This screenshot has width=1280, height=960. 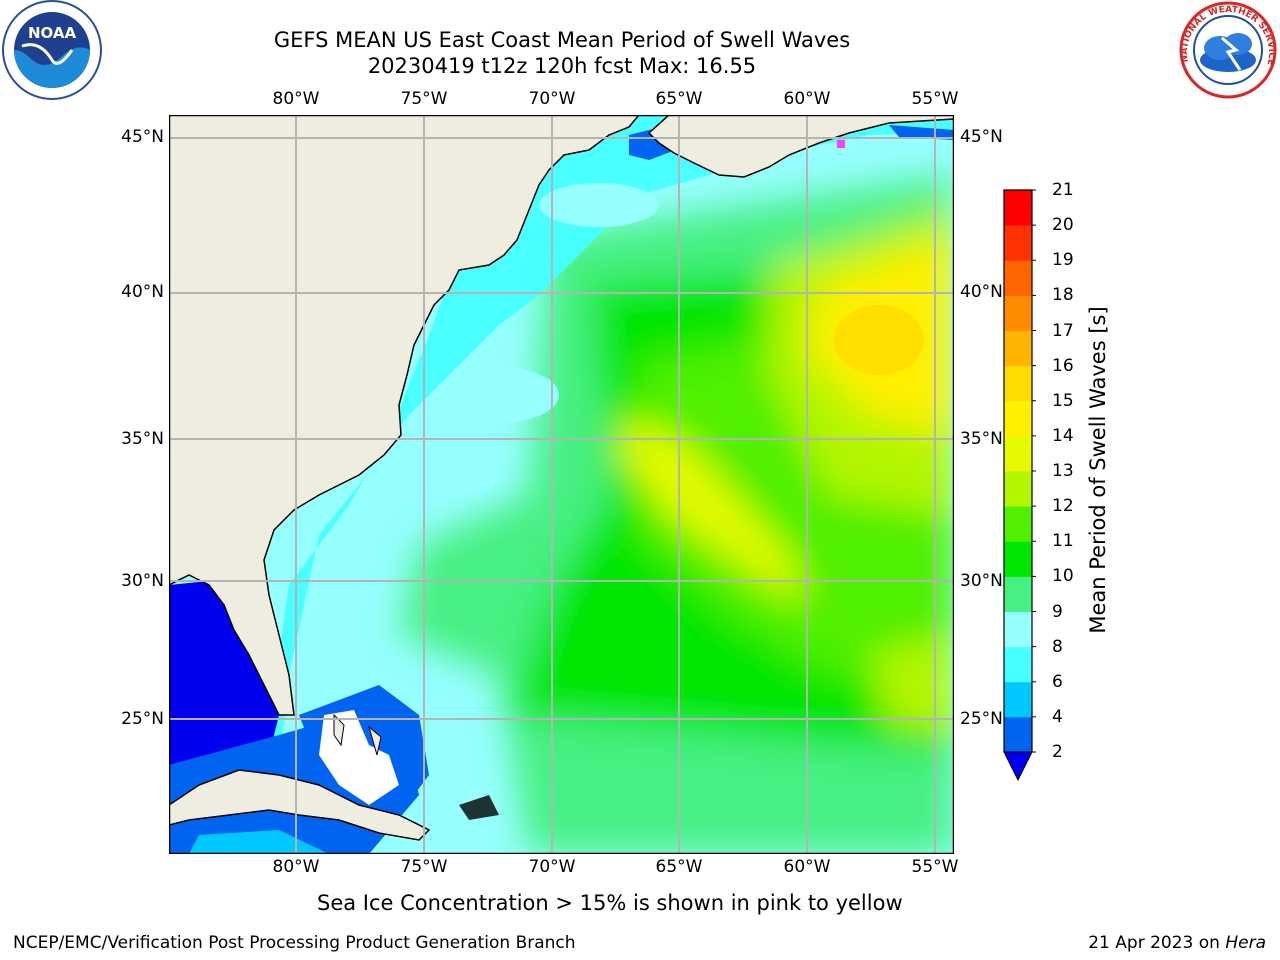 I want to click on lon-label-top: 60°W, so click(x=807, y=99).